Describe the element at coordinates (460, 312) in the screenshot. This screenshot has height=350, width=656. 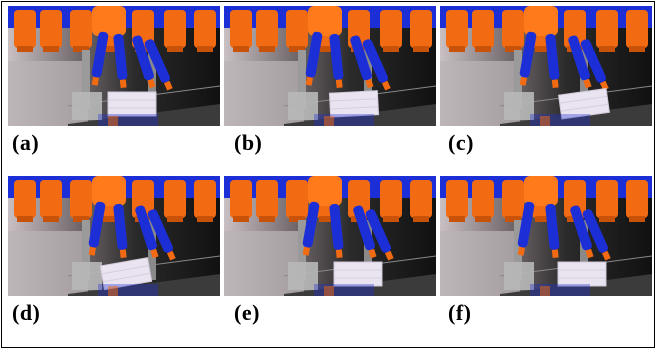
I see `panel-label: (f)` at that location.